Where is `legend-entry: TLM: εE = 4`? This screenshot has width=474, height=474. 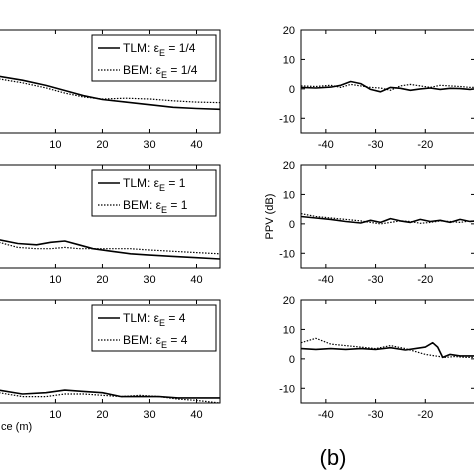 legend-entry: TLM: εE = 4 is located at coordinates (154, 319).